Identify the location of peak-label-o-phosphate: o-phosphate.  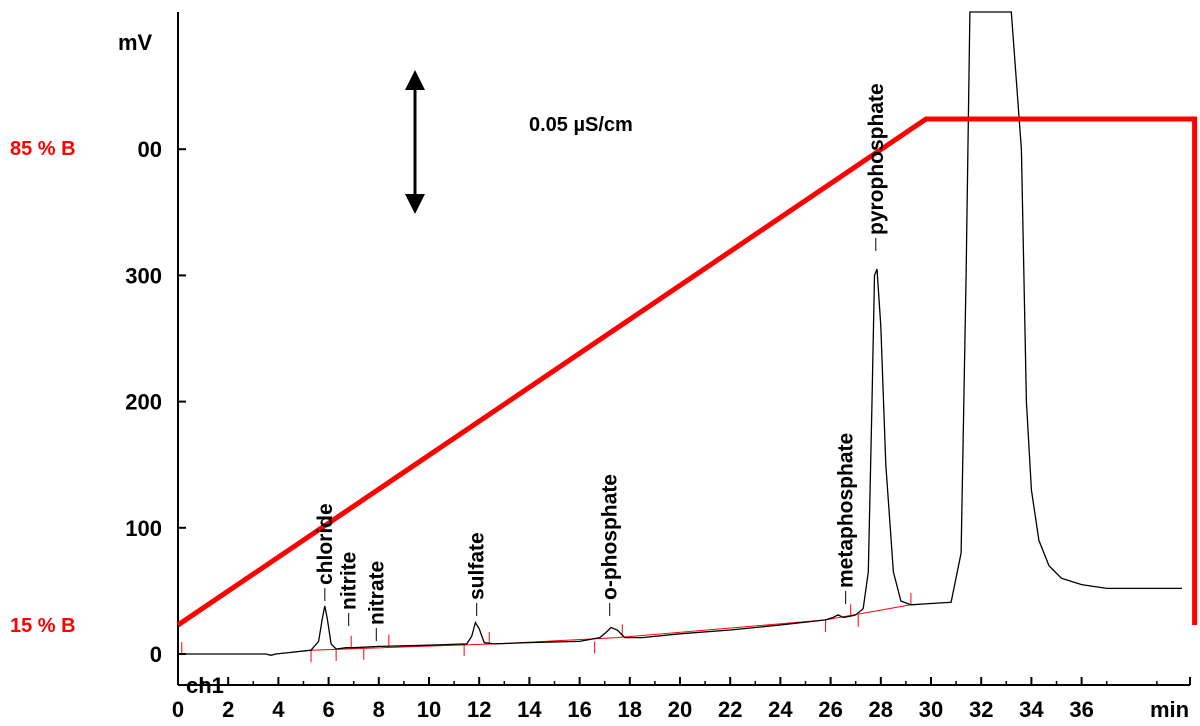
(610, 537).